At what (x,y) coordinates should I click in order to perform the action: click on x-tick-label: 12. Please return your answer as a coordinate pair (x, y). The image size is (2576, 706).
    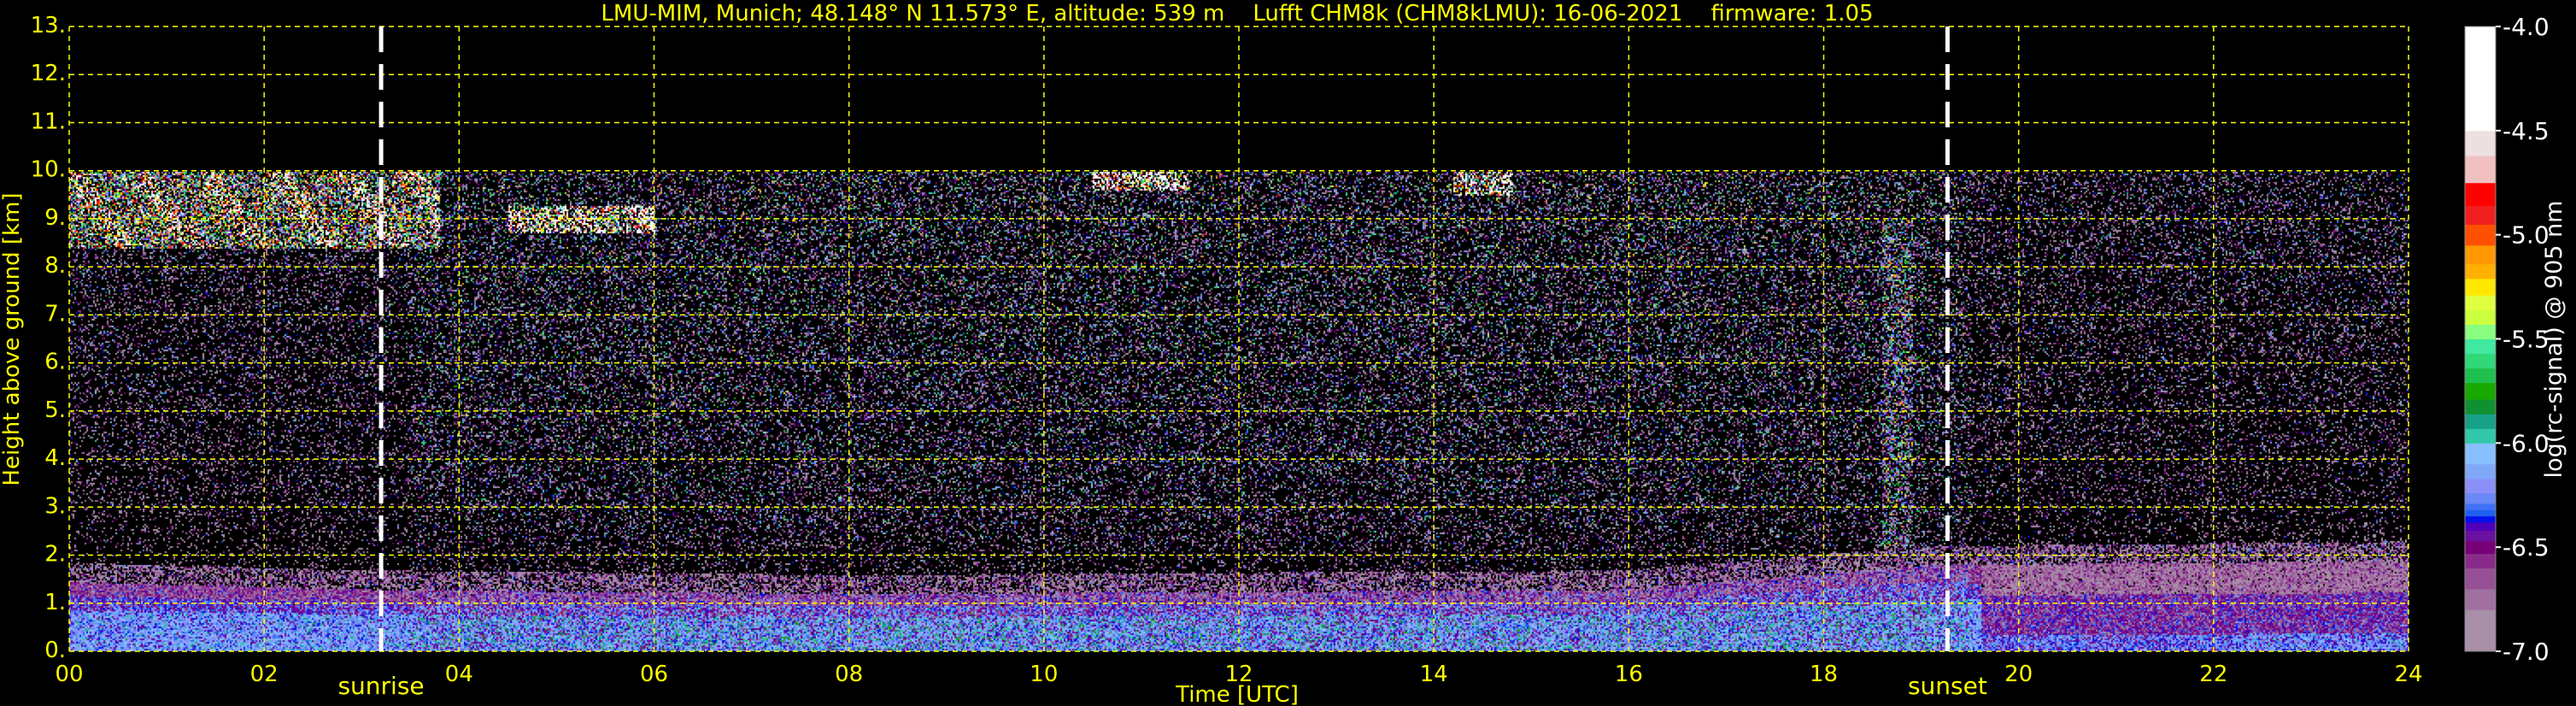
    Looking at the image, I should click on (1238, 674).